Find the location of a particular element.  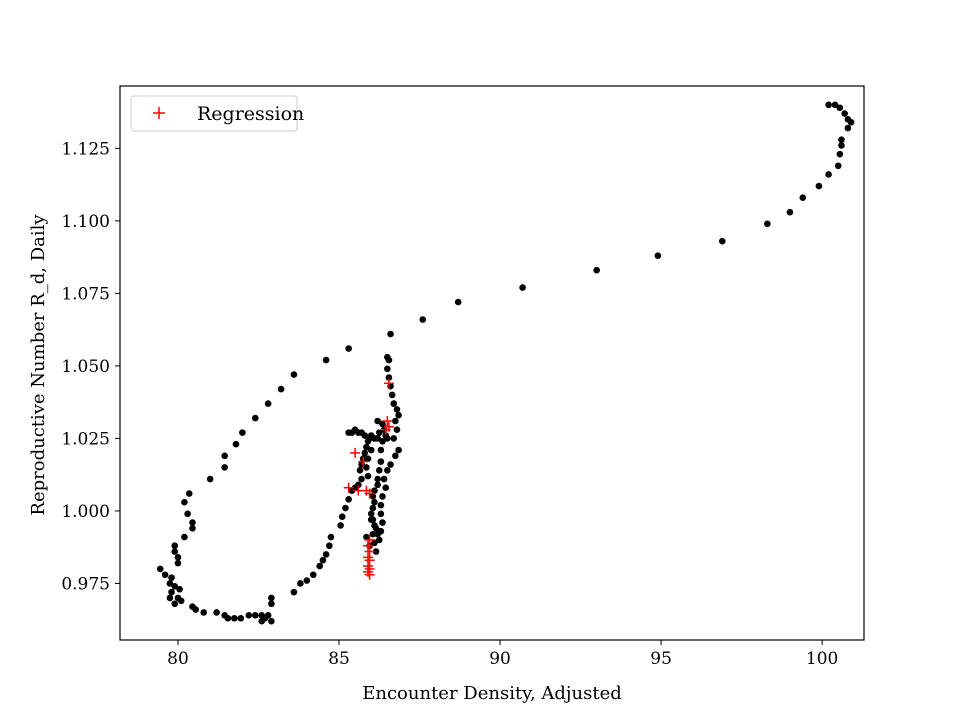

y-tick-label: 1.100 is located at coordinates (85, 222).